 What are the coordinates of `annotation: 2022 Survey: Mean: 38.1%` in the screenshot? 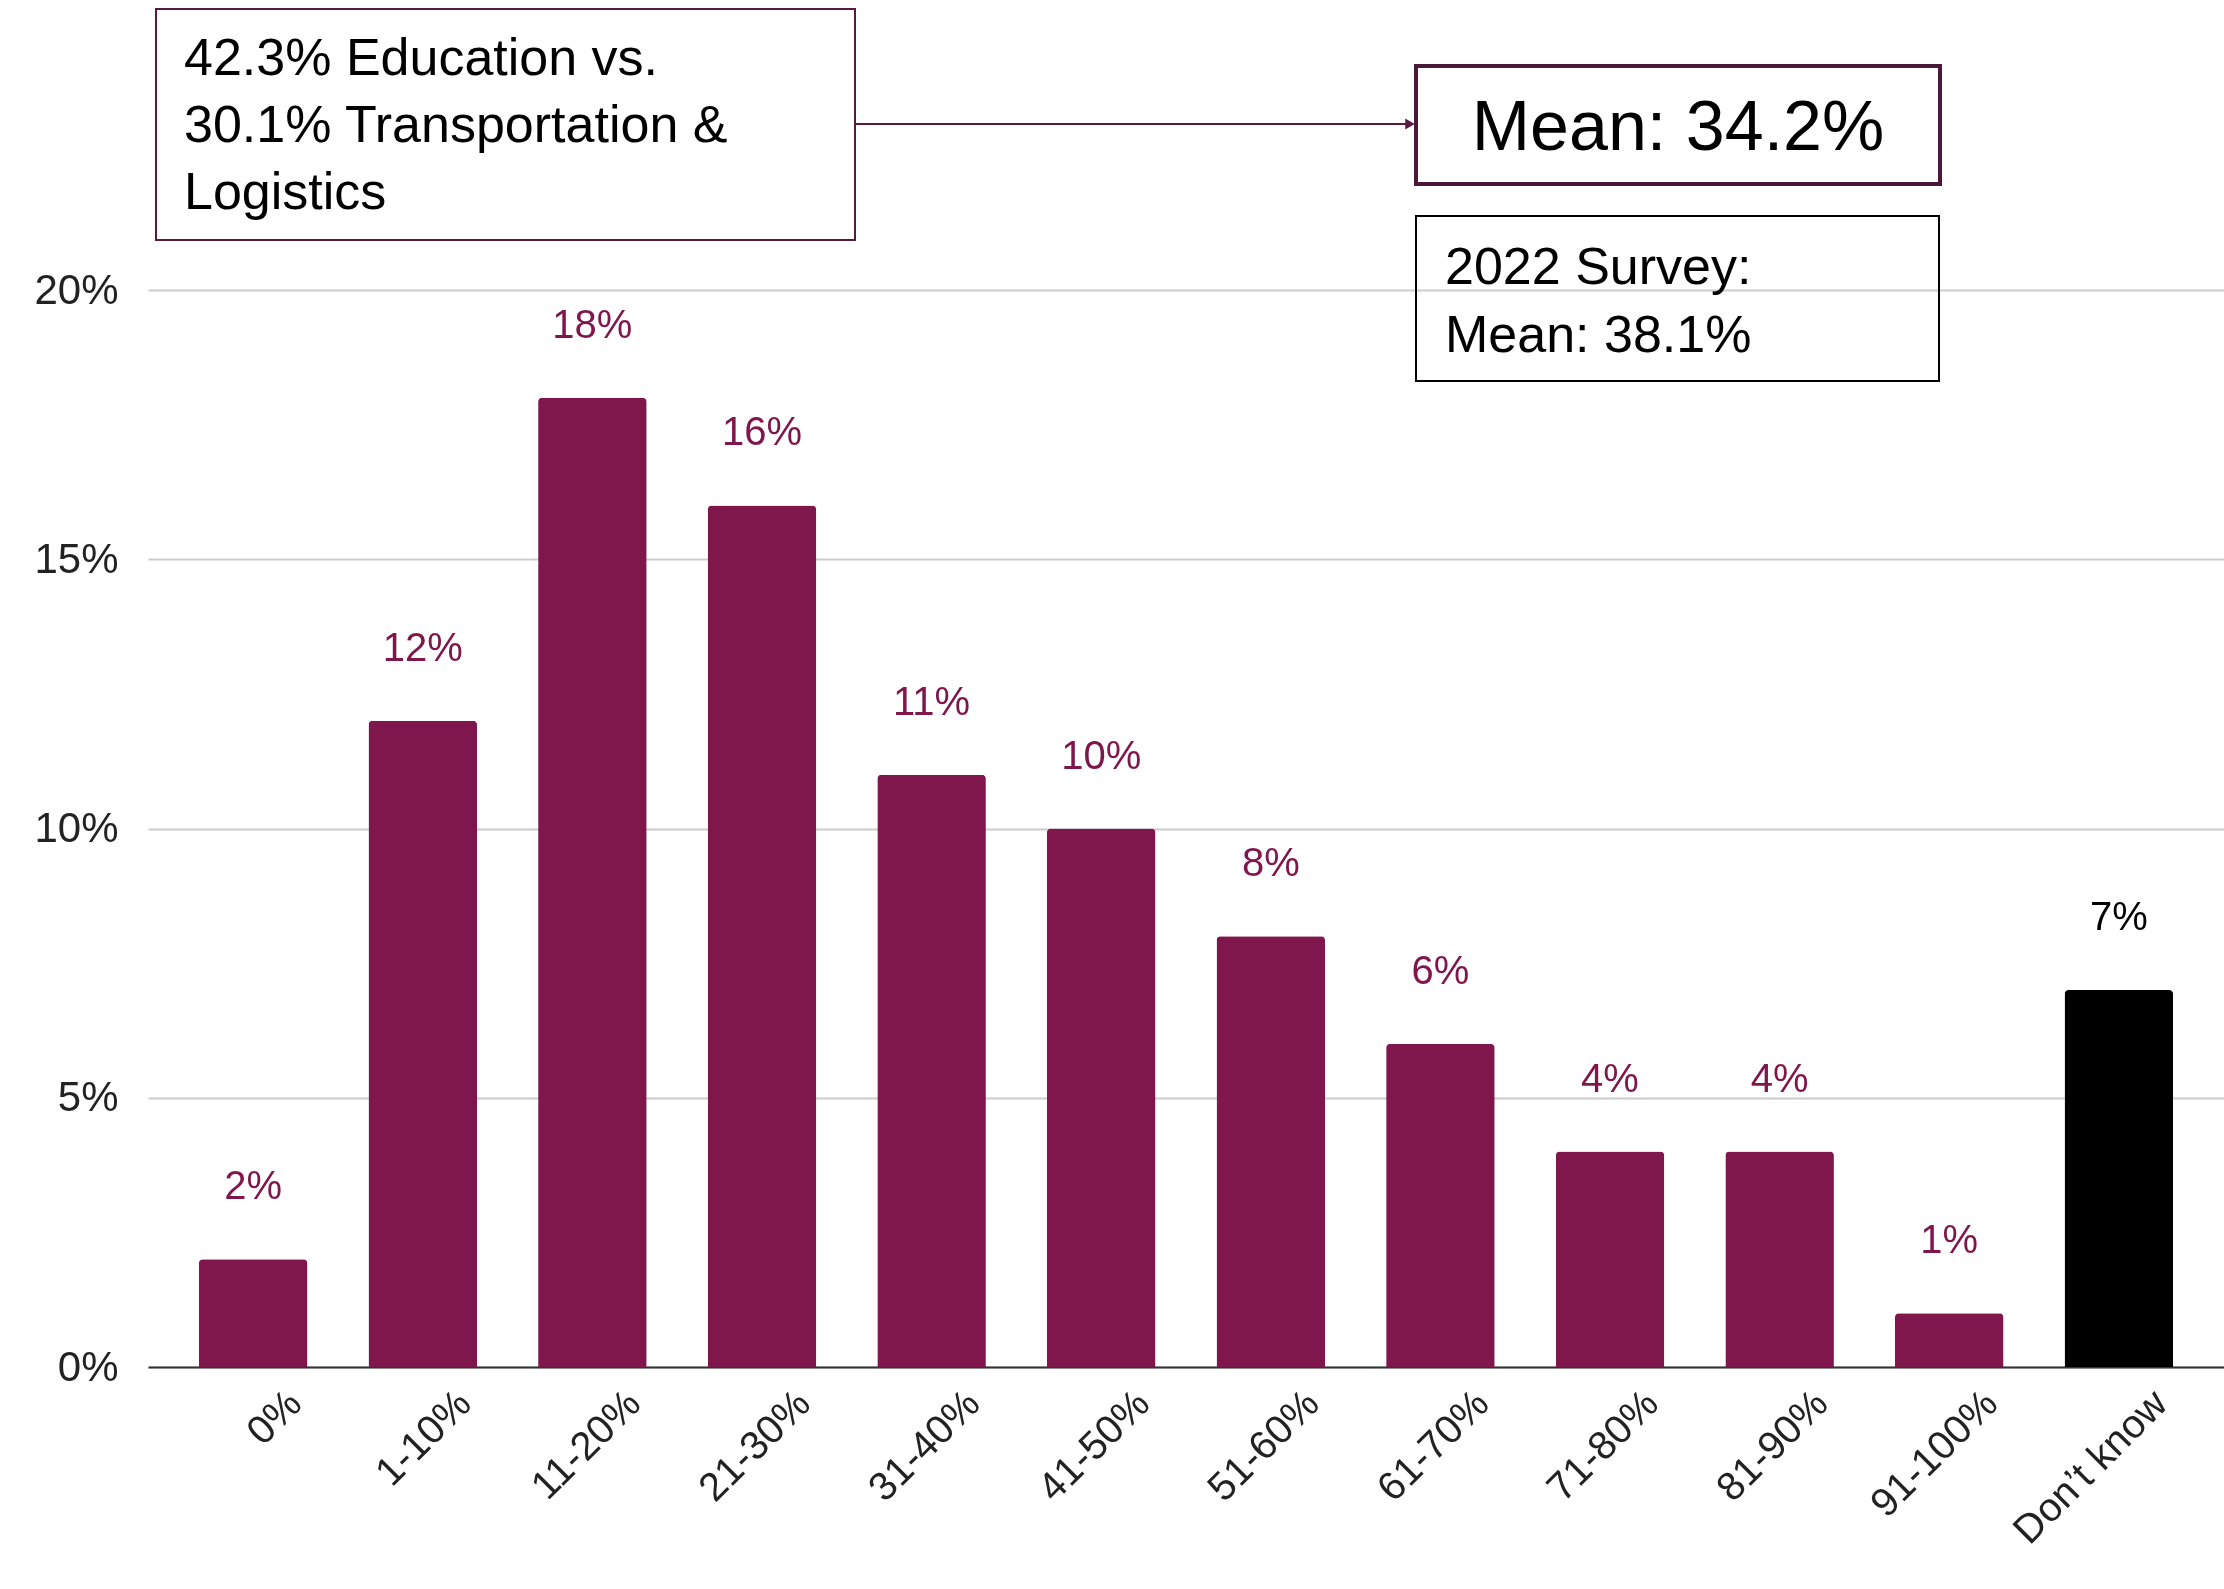 It's located at (1598, 300).